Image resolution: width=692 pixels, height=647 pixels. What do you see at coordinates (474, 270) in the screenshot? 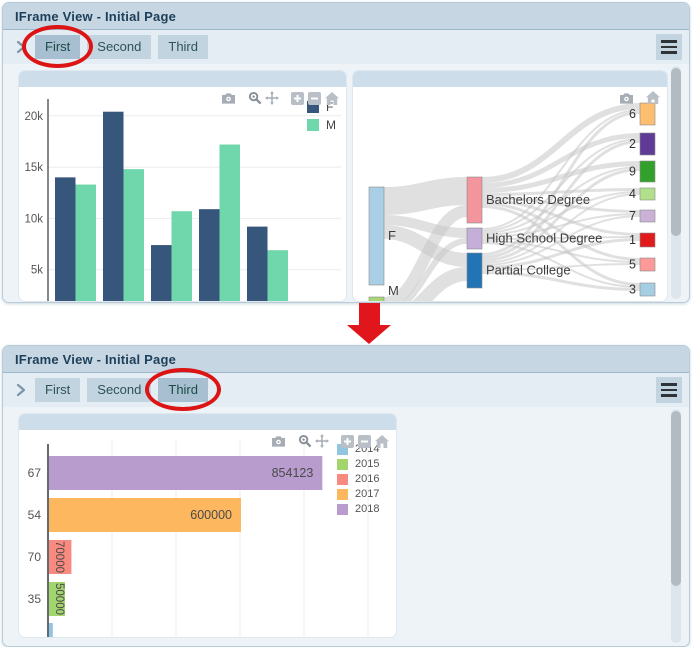
I see `sankey-node-partial-college` at bounding box center [474, 270].